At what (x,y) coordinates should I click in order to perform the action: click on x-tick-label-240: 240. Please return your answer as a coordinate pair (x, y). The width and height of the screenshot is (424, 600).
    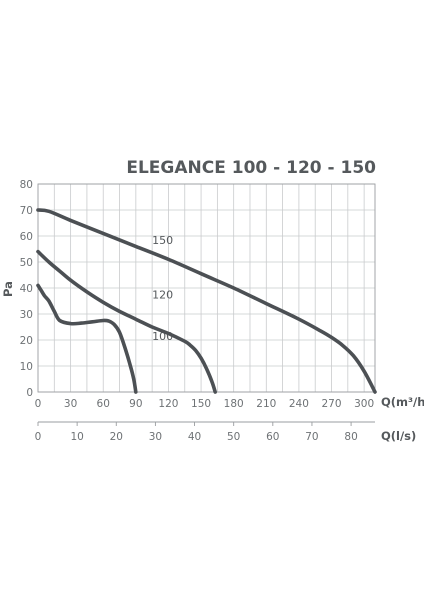
    Looking at the image, I should click on (299, 404).